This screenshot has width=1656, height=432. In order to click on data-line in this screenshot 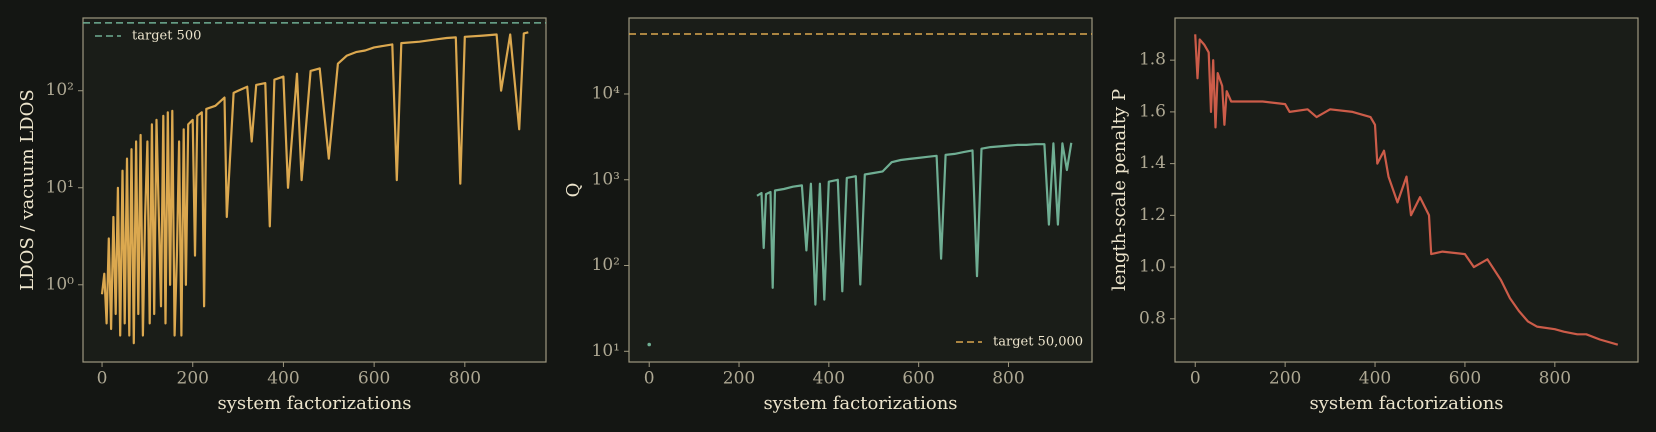, I will do `click(914, 224)`.